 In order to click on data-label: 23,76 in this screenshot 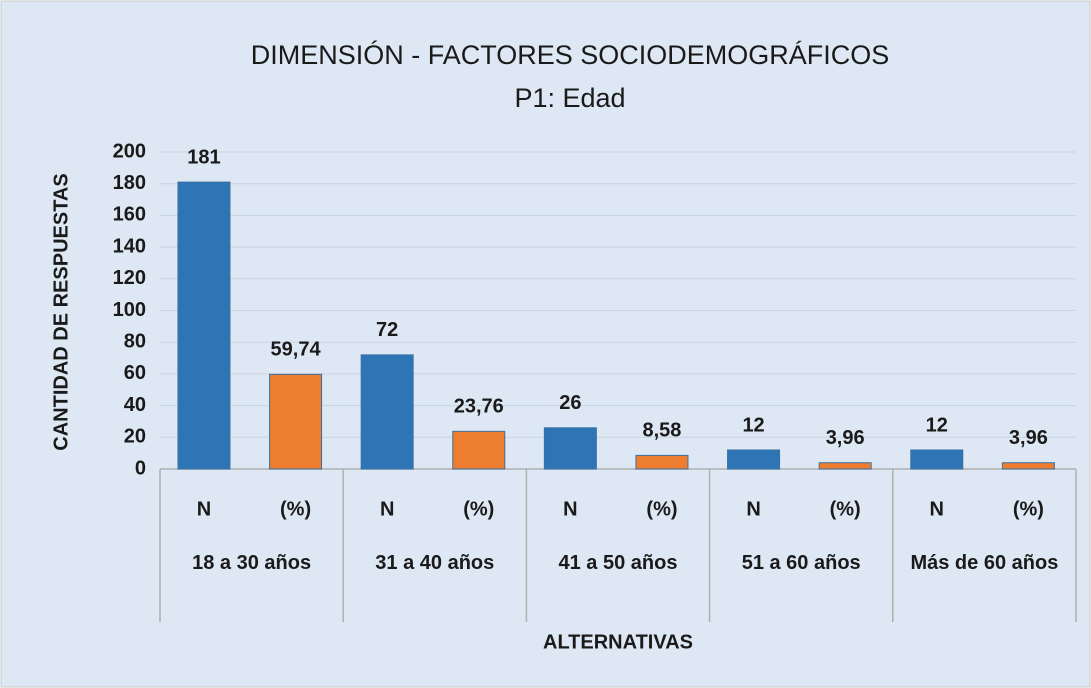, I will do `click(479, 407)`.